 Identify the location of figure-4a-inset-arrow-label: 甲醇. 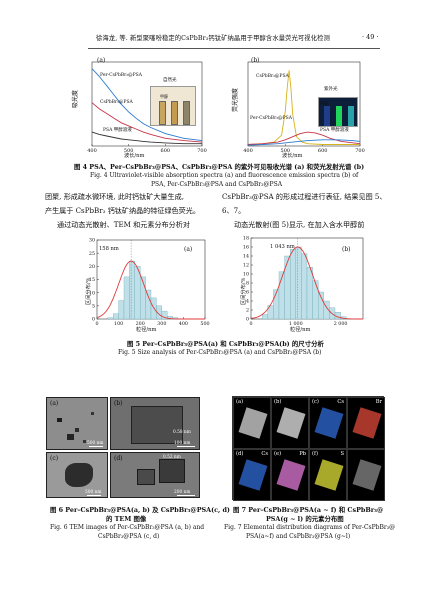
(164, 96).